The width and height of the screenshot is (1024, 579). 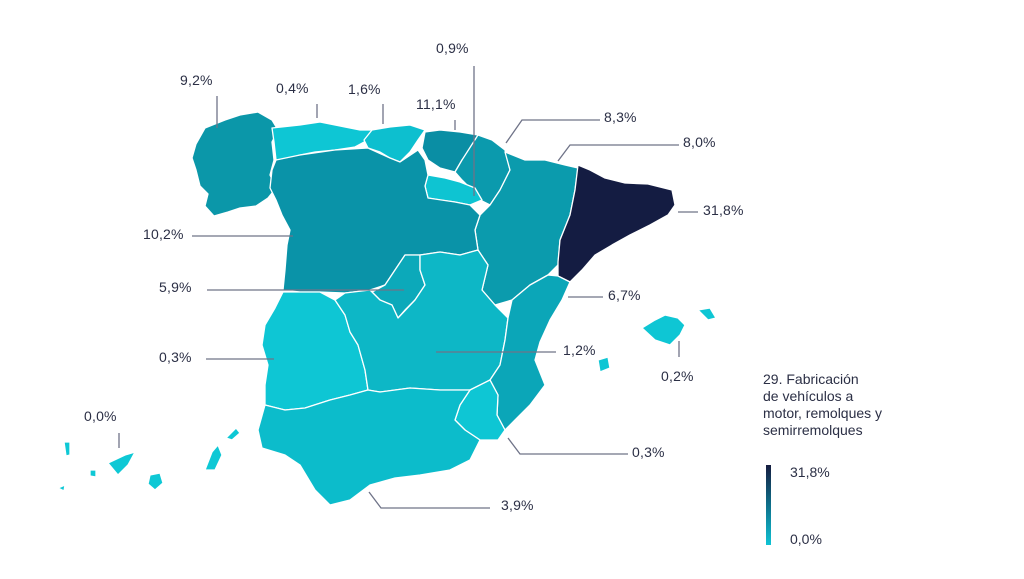 I want to click on region-canarias-la-gomera, so click(x=93, y=473).